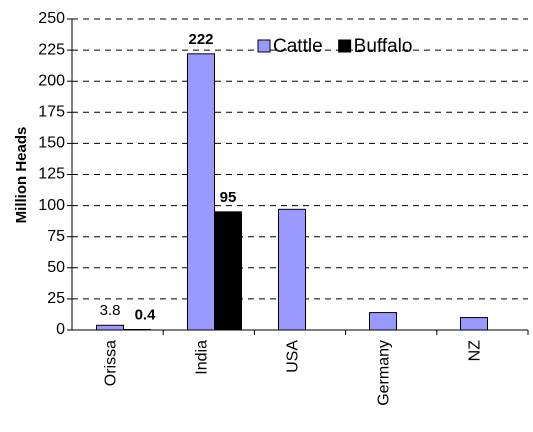 The height and width of the screenshot is (432, 533). Describe the element at coordinates (384, 373) in the screenshot. I see `x-tick-label: Germany` at that location.